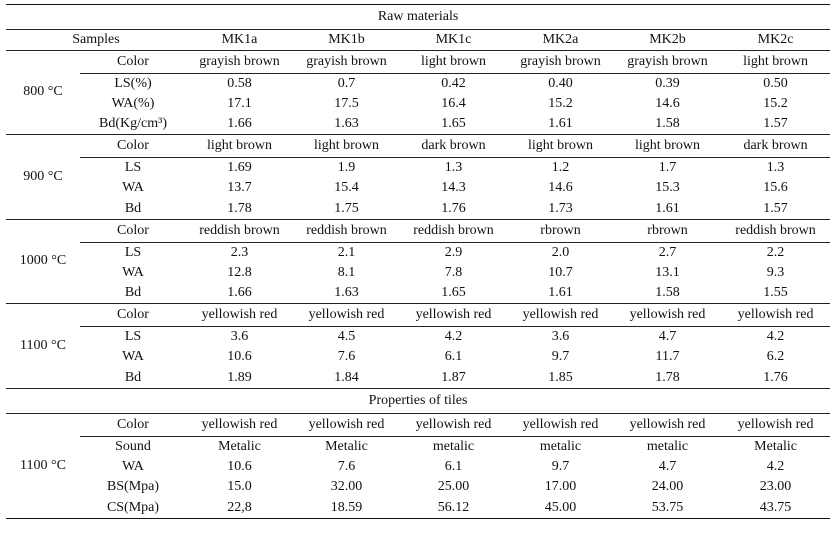 The image size is (836, 546). What do you see at coordinates (346, 209) in the screenshot?
I see `table-cell: 1.75` at bounding box center [346, 209].